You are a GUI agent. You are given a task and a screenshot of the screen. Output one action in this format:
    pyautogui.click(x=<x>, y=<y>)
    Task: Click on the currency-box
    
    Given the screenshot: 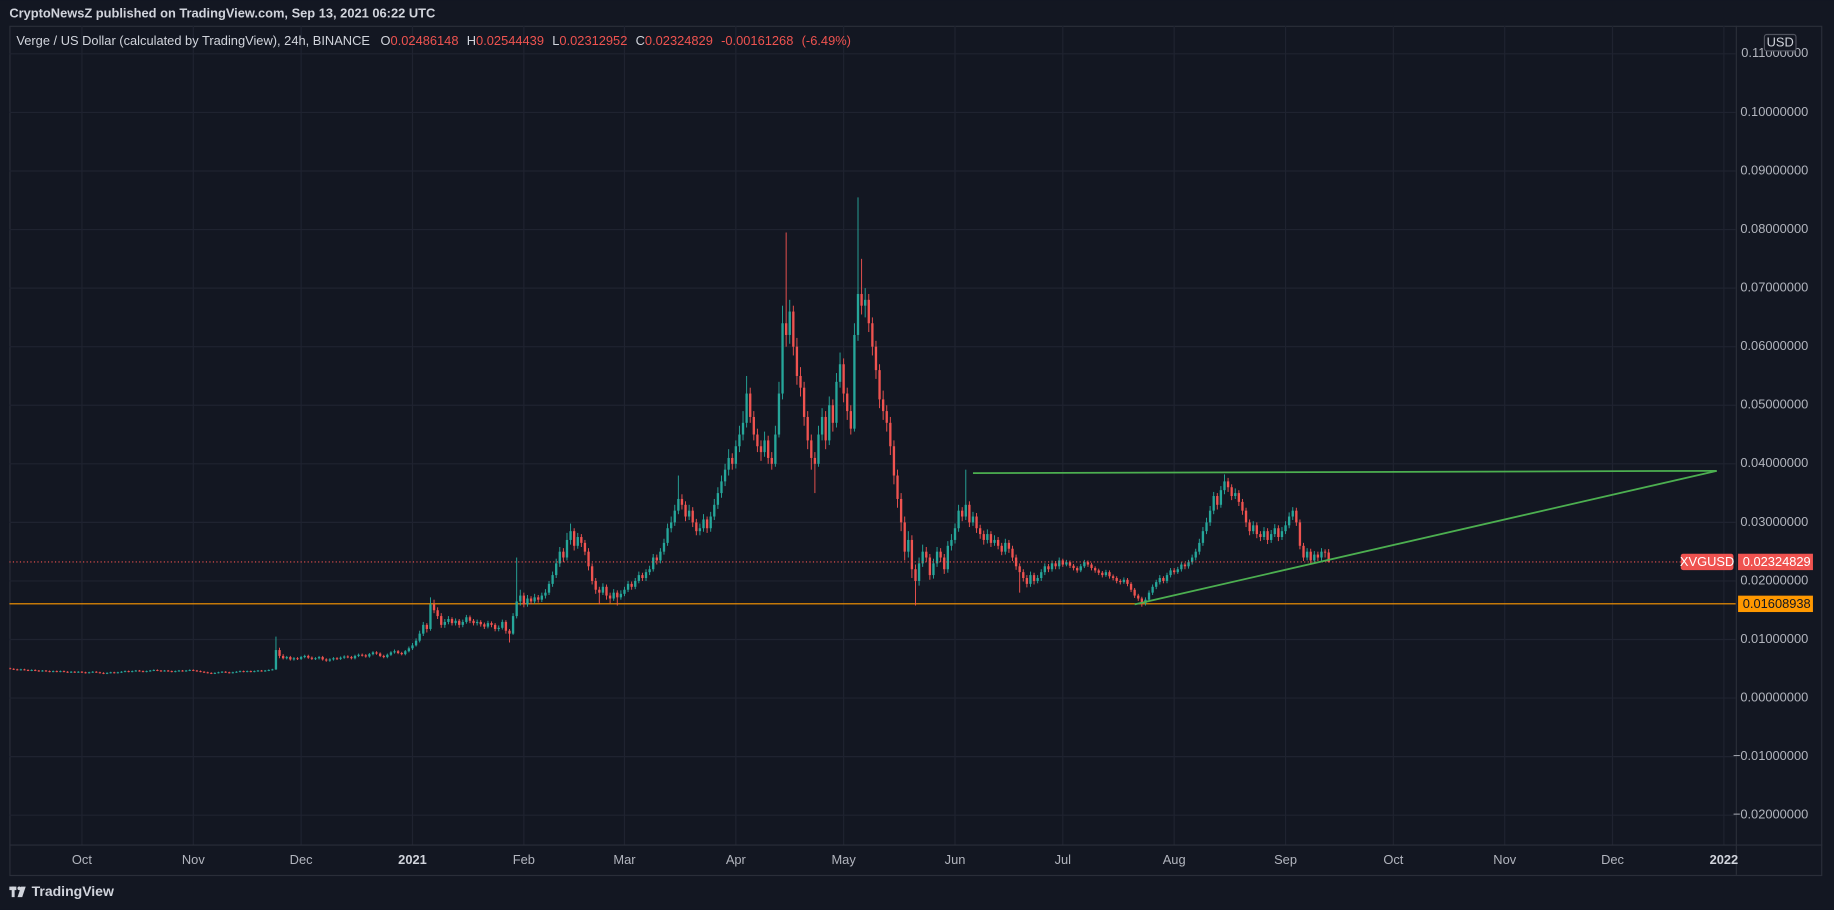 What is the action you would take?
    pyautogui.click(x=1780, y=42)
    